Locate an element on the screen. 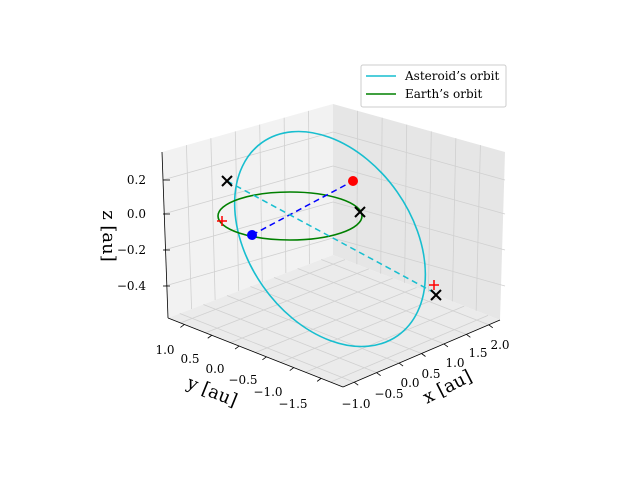 Image resolution: width=640 pixels, height=480 pixels. asteroid-position-point is located at coordinates (353, 181).